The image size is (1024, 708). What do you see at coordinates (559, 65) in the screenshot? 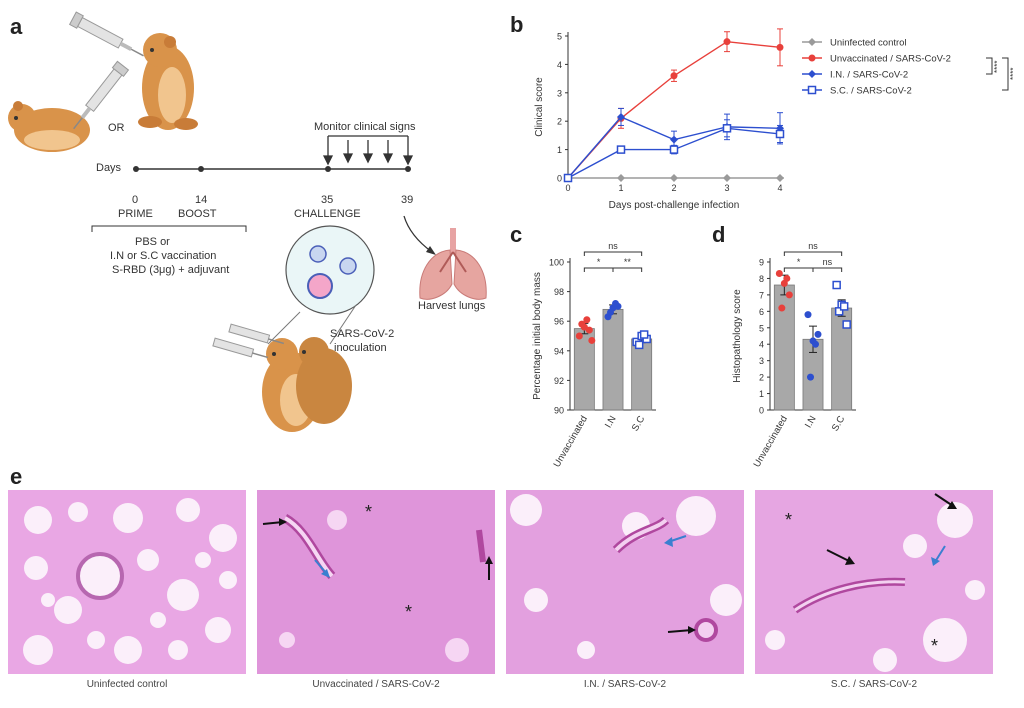
I see `y-tick-label: 4` at bounding box center [559, 65].